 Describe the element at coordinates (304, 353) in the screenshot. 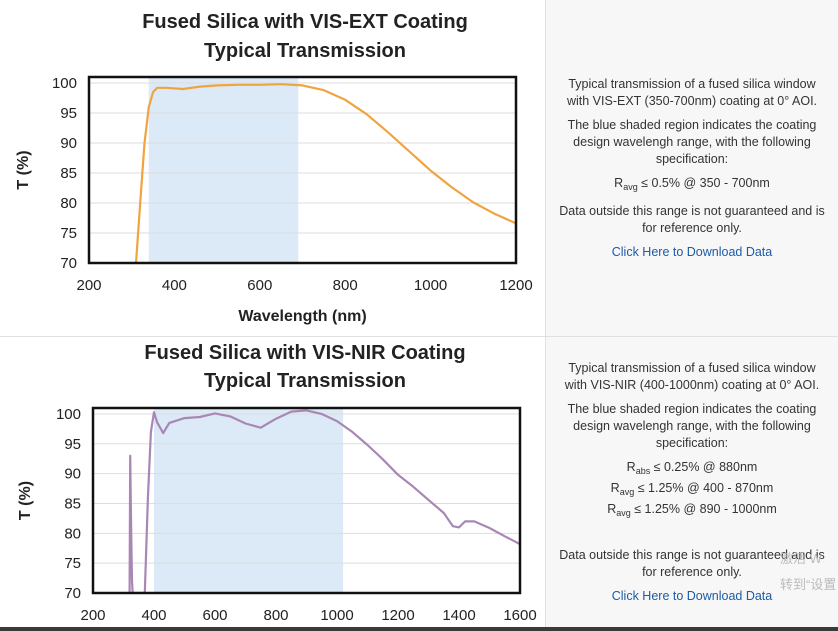

I see `chart-title-line: Fused Silica with VIS-NIR Coating` at that location.